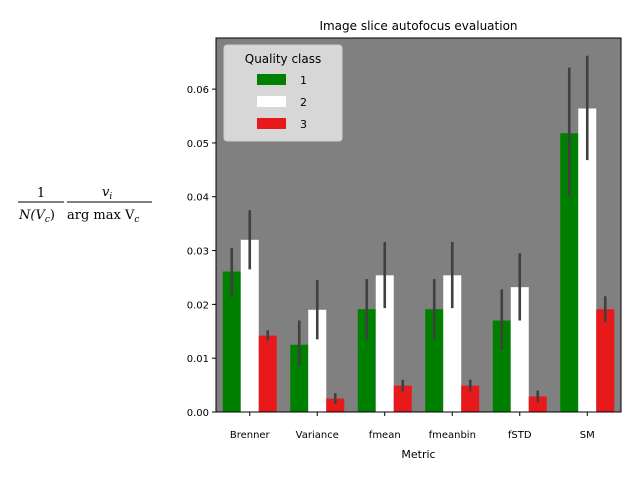  Describe the element at coordinates (198, 144) in the screenshot. I see `y-tick-label: 0.05` at that location.